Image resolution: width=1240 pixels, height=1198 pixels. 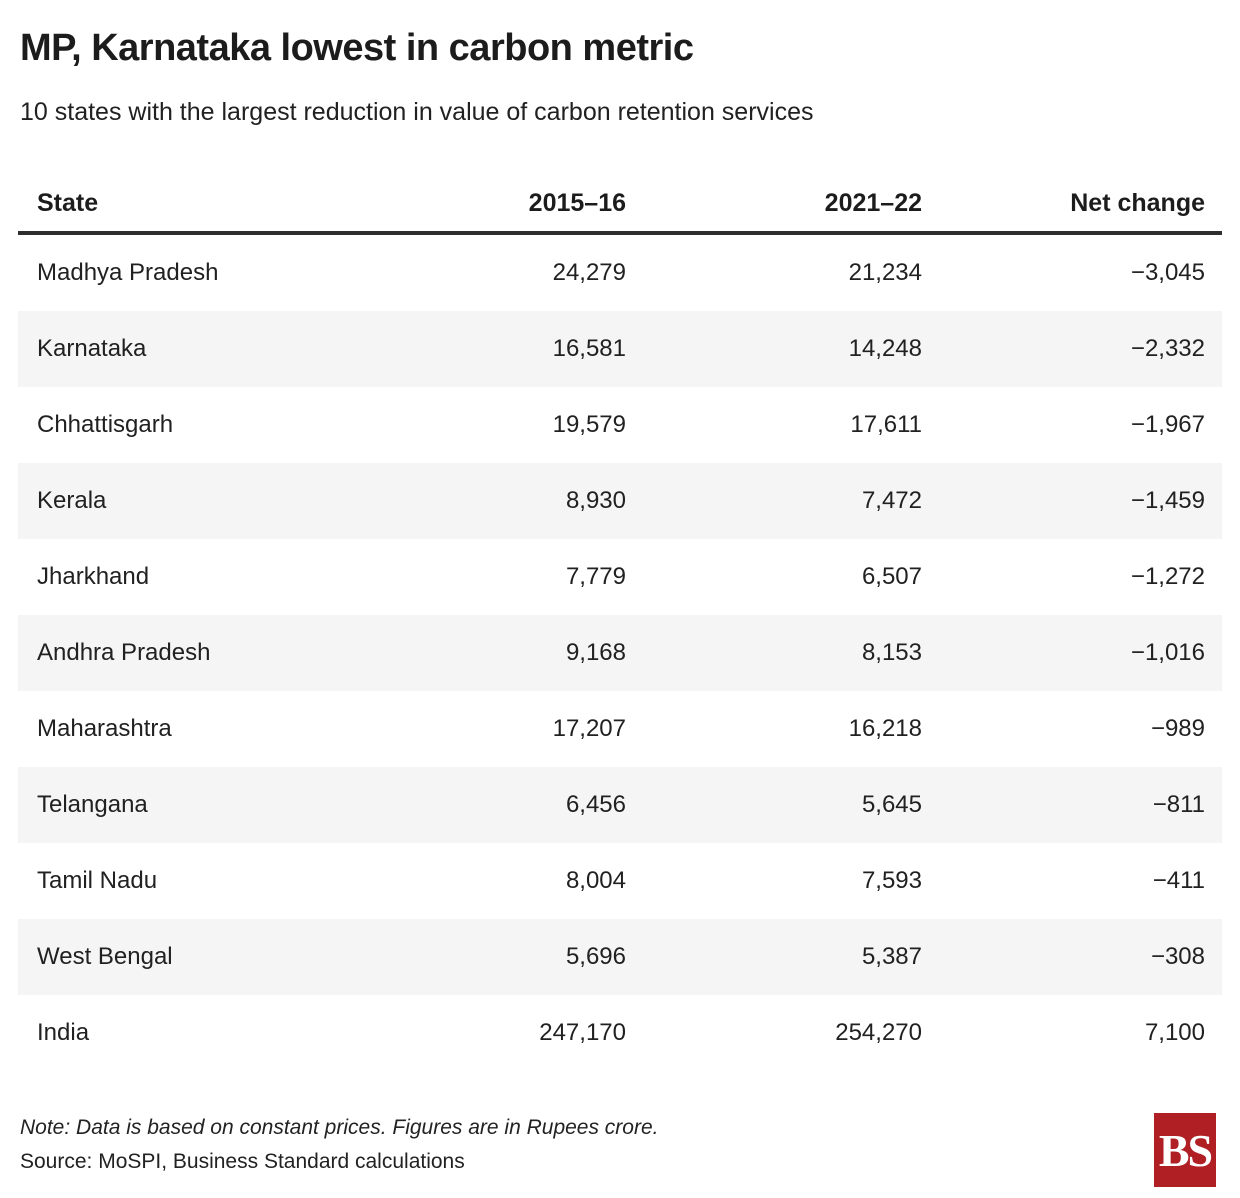 I want to click on table-row: Tamil Nadu 8,004 7,593 −411, so click(x=620, y=881).